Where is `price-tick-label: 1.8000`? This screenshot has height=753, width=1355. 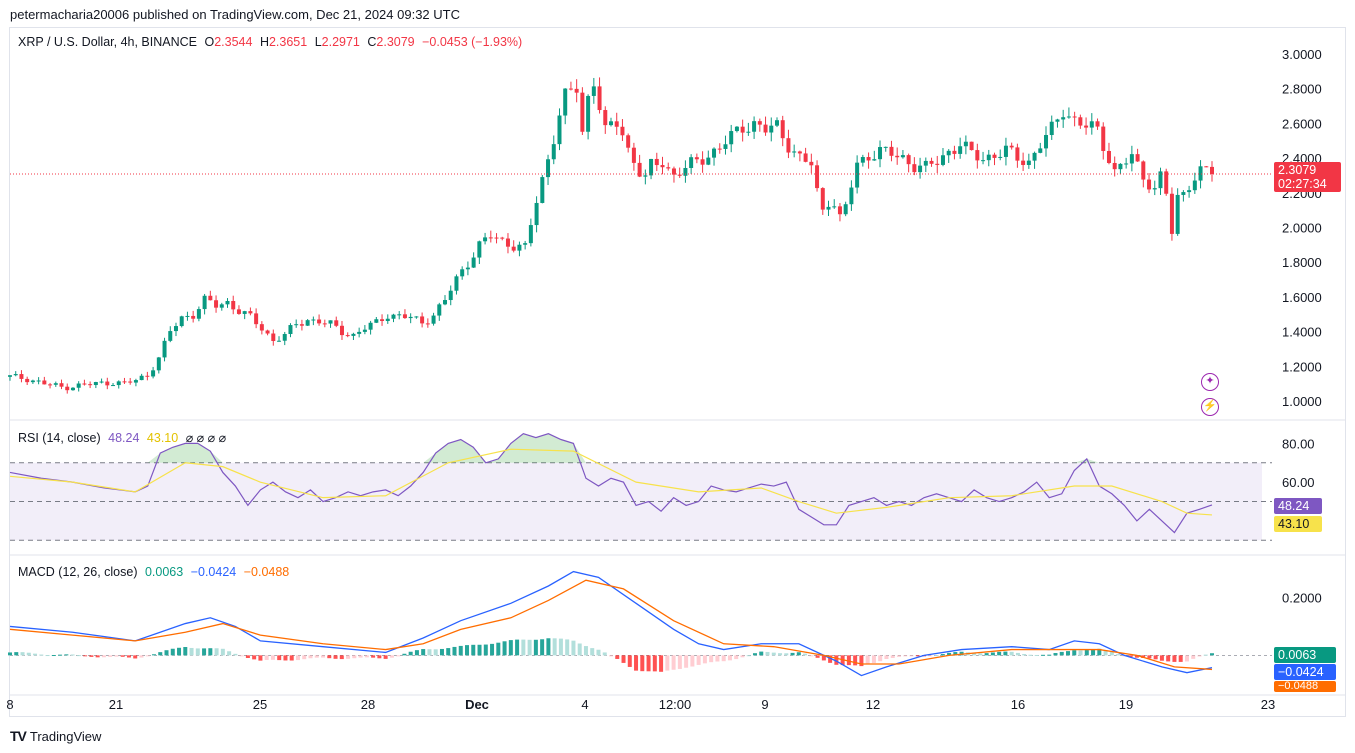 price-tick-label: 1.8000 is located at coordinates (1302, 262).